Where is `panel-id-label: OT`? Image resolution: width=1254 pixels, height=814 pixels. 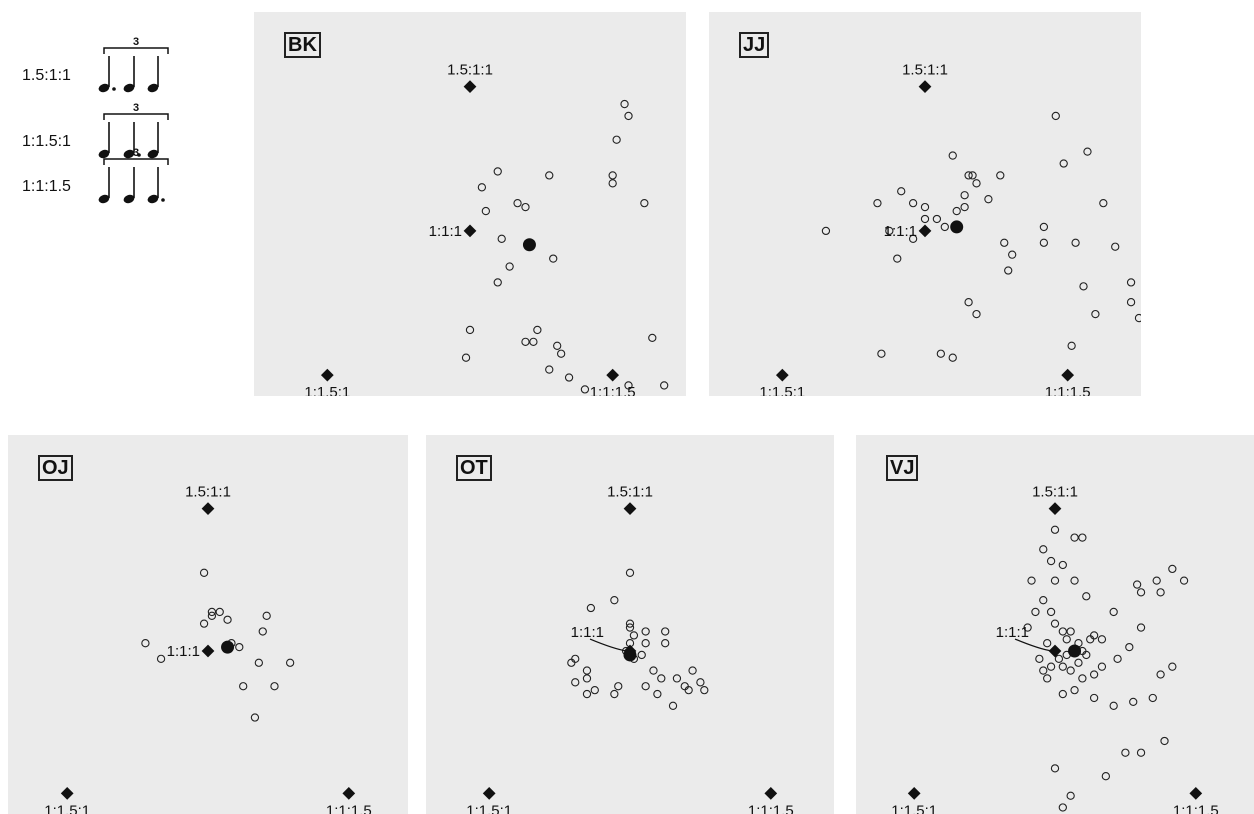 panel-id-label: OT is located at coordinates (474, 468).